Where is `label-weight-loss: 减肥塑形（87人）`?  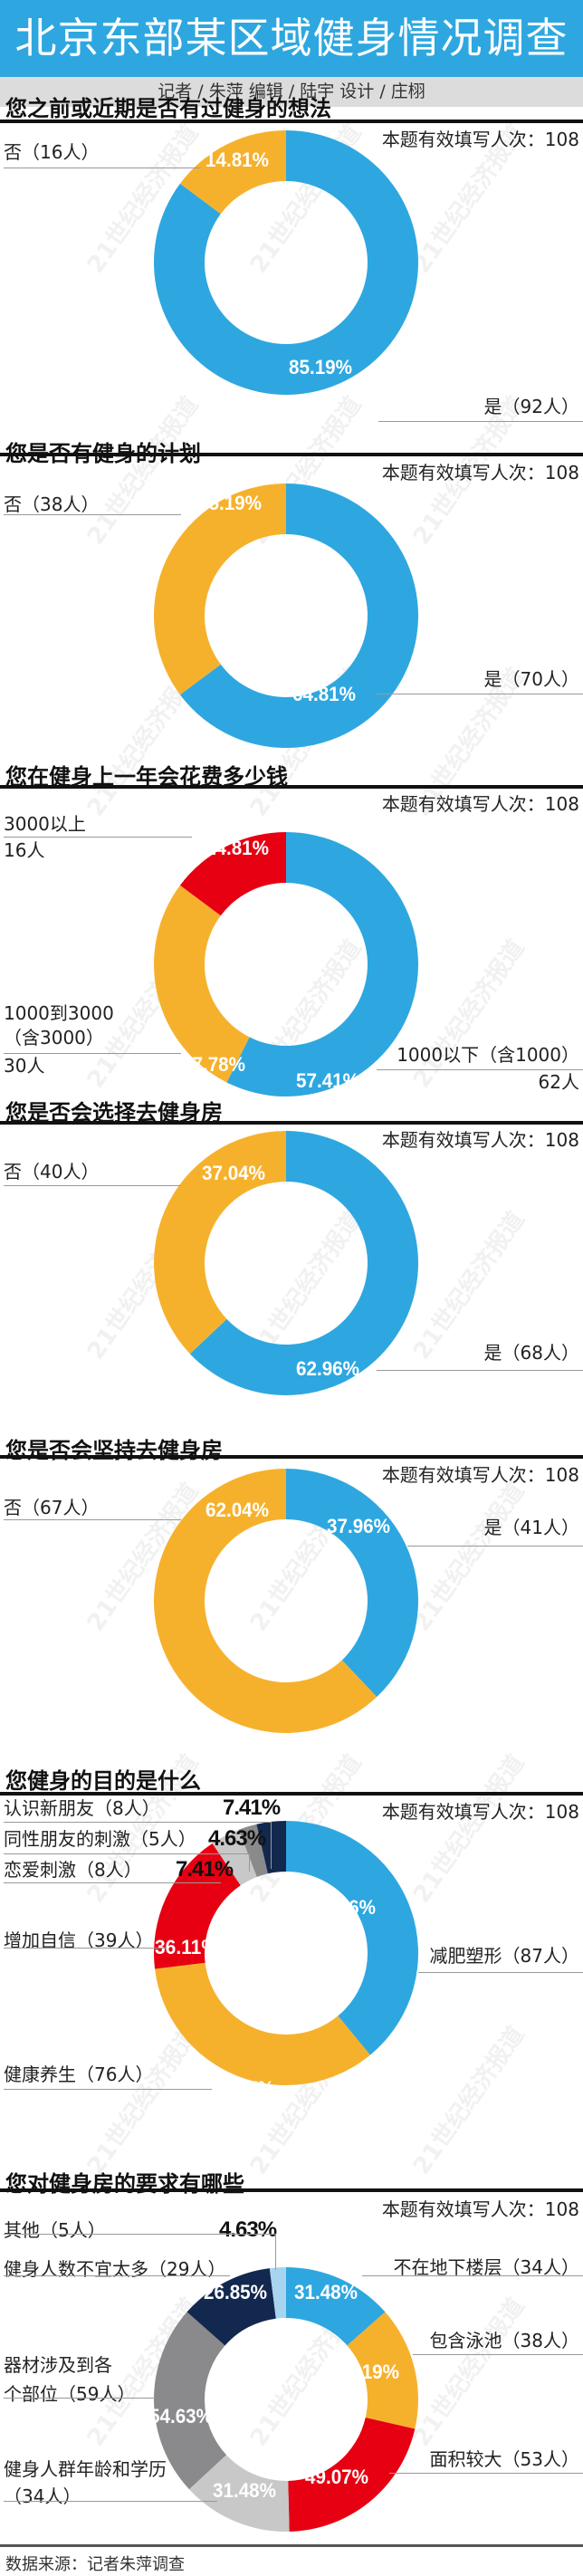
label-weight-loss: 减肥塑形（87人） is located at coordinates (504, 1956).